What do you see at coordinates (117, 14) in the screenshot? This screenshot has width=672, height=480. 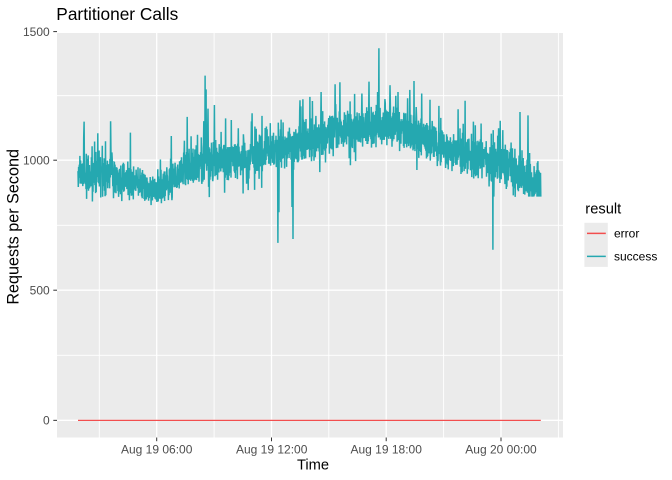 I see `svg-text: Partitioner Calls` at bounding box center [117, 14].